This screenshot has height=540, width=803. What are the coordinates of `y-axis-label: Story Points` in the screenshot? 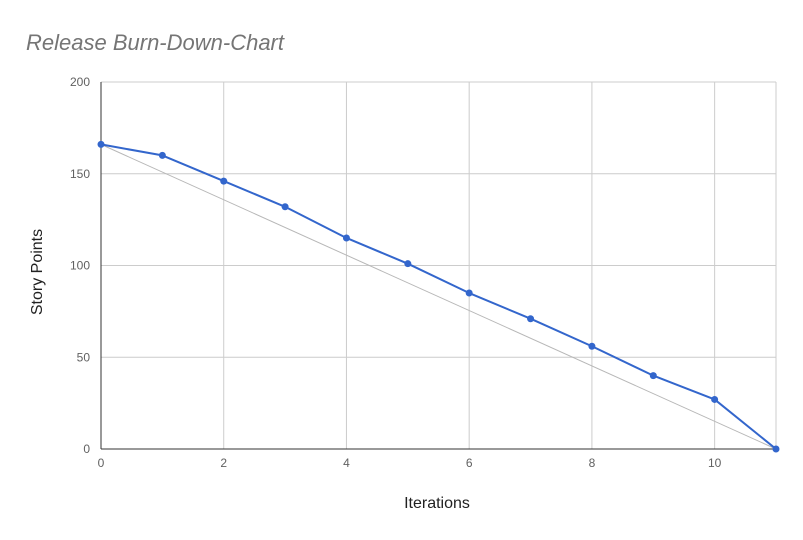 It's located at (37, 272).